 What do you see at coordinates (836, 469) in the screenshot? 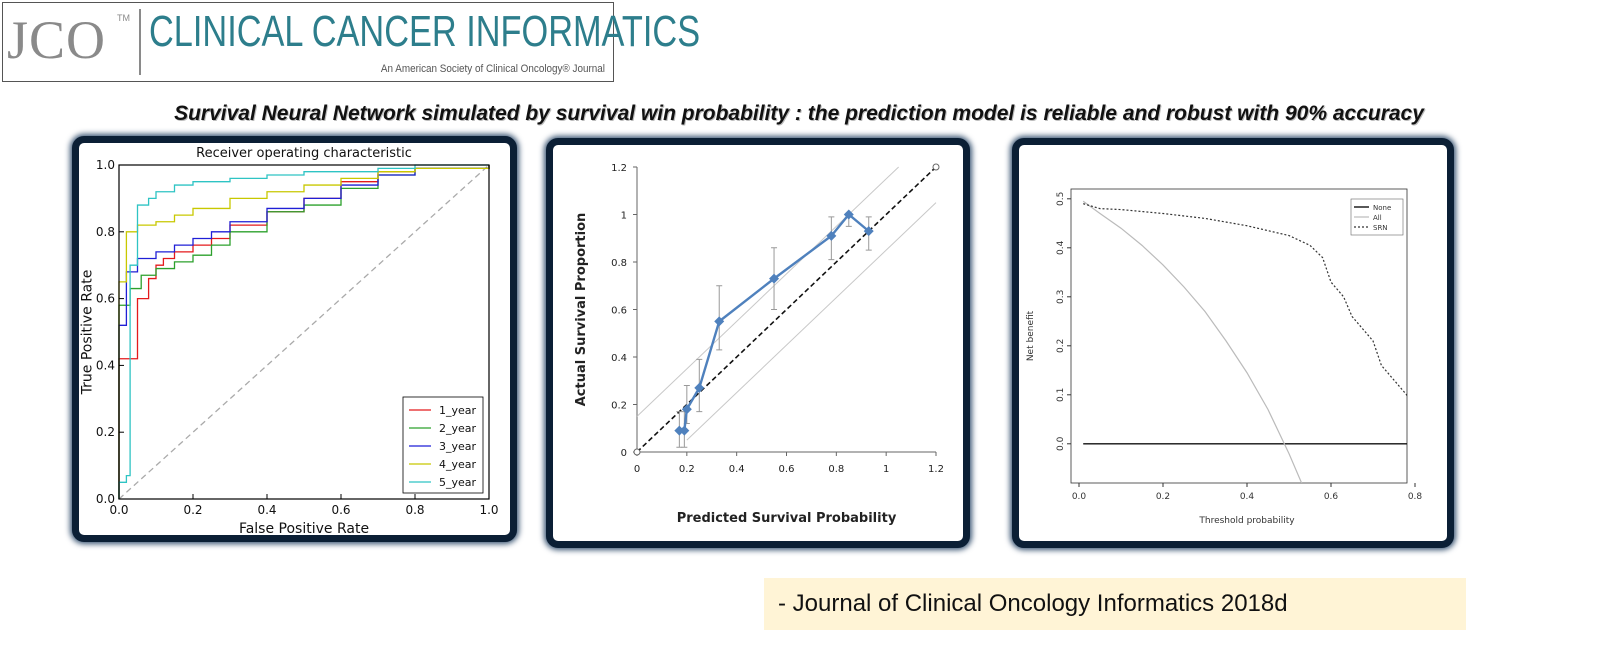
I see `cal-xtick-label: 0.8` at bounding box center [836, 469].